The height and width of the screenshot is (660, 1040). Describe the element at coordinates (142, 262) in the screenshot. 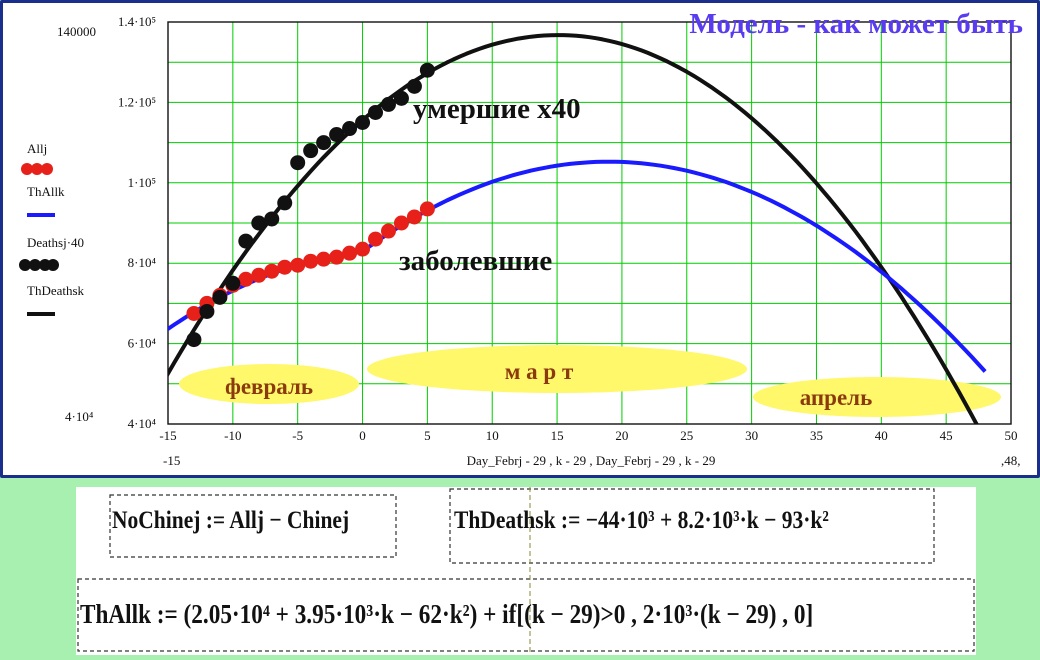

I see `y-tick-label: 8·10⁴` at that location.